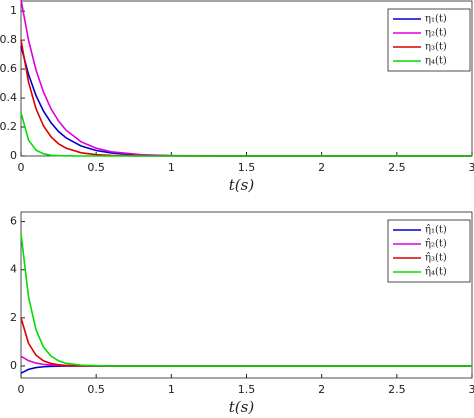 The height and width of the screenshot is (418, 474). I want to click on y-tick-label: 2, so click(13, 317).